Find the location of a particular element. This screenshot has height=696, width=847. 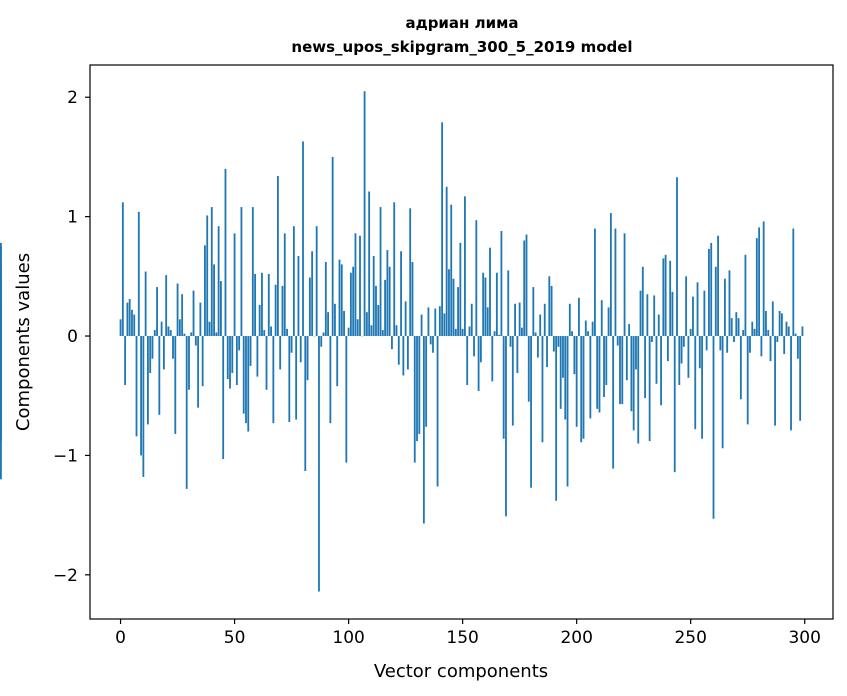

x-tick-label: 100 is located at coordinates (348, 638).